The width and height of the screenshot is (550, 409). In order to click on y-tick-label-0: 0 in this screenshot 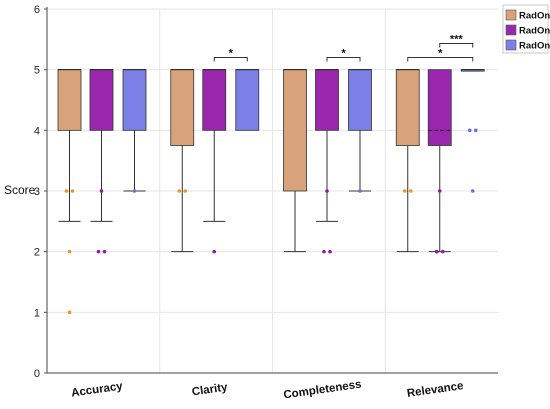, I will do `click(37, 374)`.